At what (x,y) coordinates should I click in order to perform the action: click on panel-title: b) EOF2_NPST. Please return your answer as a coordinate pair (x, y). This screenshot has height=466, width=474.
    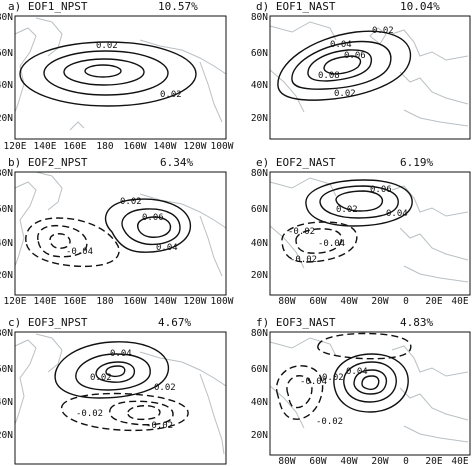
    Looking at the image, I should click on (48, 162).